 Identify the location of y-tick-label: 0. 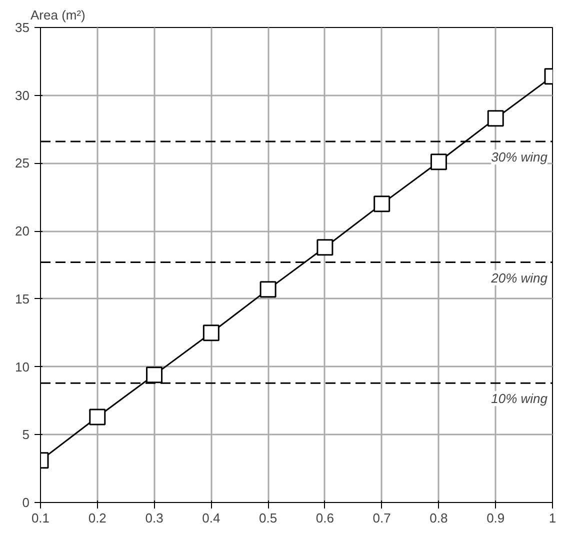
(26, 502).